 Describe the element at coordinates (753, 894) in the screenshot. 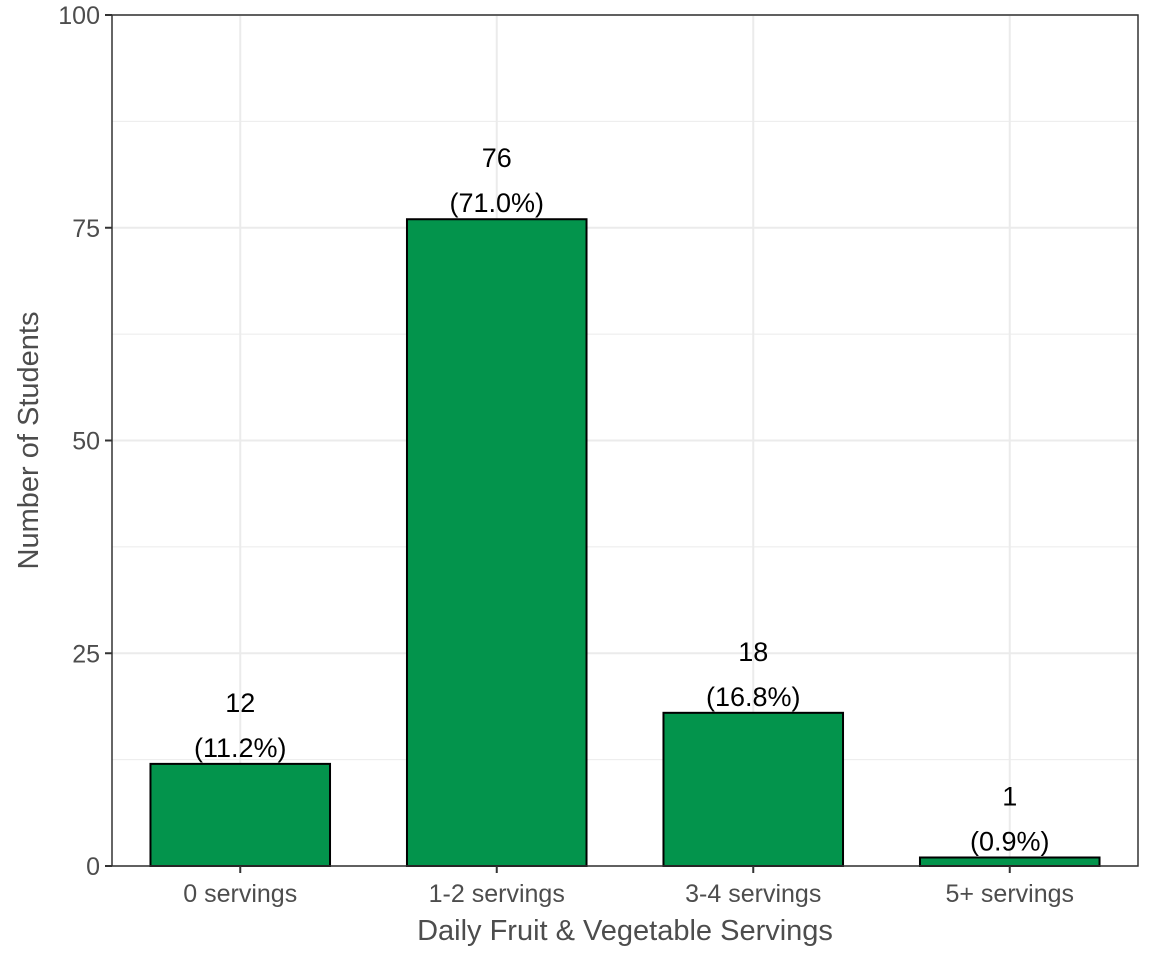

I see `x-tick-label: 3-4 servings` at that location.